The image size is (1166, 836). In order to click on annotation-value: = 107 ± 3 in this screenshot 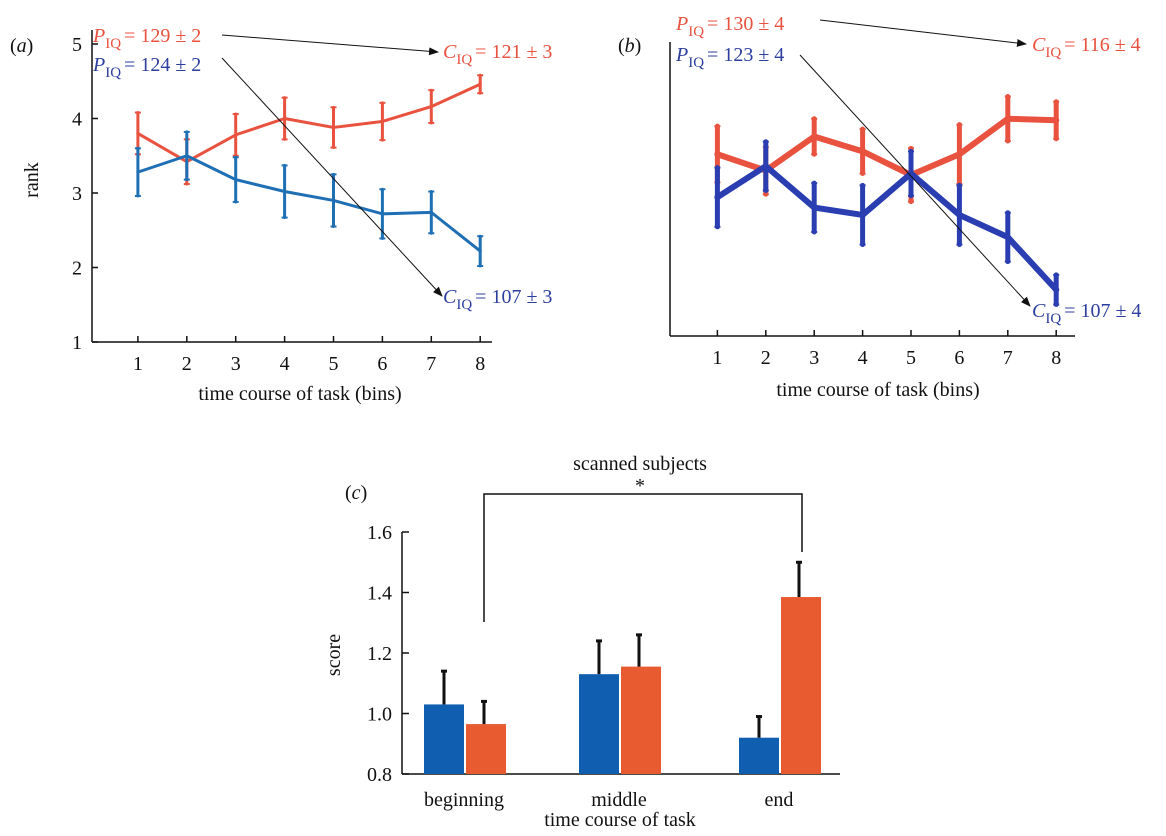, I will do `click(513, 297)`.